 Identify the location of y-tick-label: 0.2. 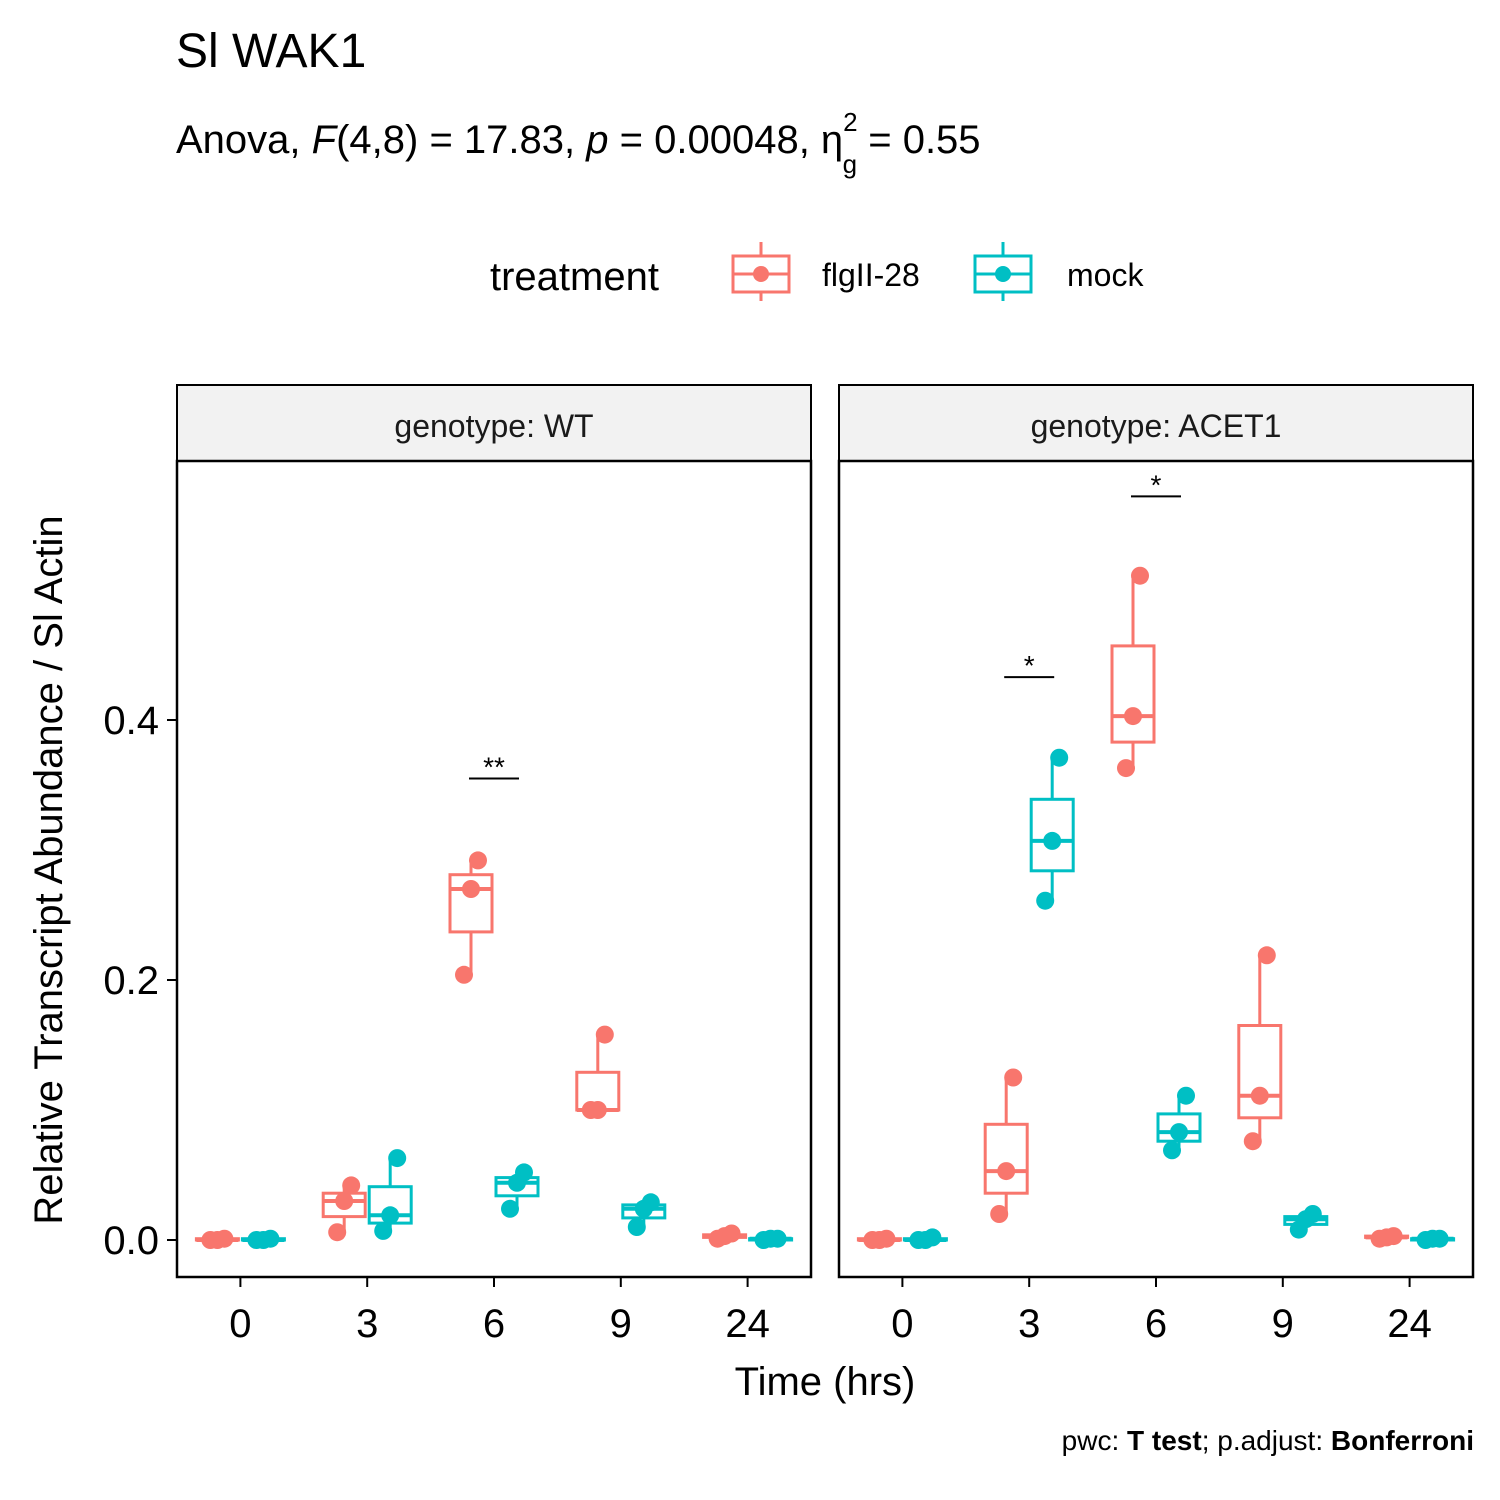
(131, 981).